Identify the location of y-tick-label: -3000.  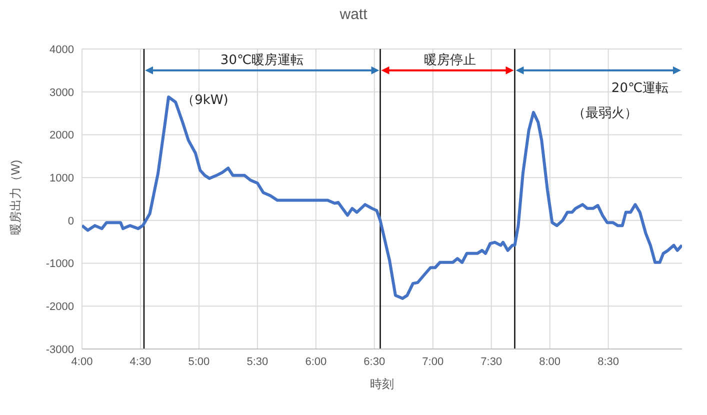
(60, 350).